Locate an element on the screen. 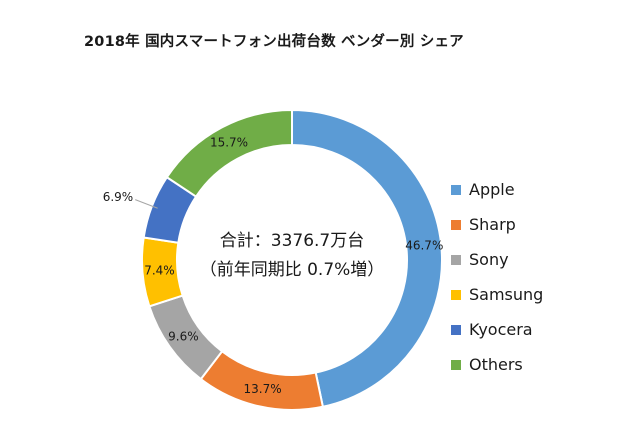 This screenshot has width=630, height=424. slice-sharp is located at coordinates (262, 380).